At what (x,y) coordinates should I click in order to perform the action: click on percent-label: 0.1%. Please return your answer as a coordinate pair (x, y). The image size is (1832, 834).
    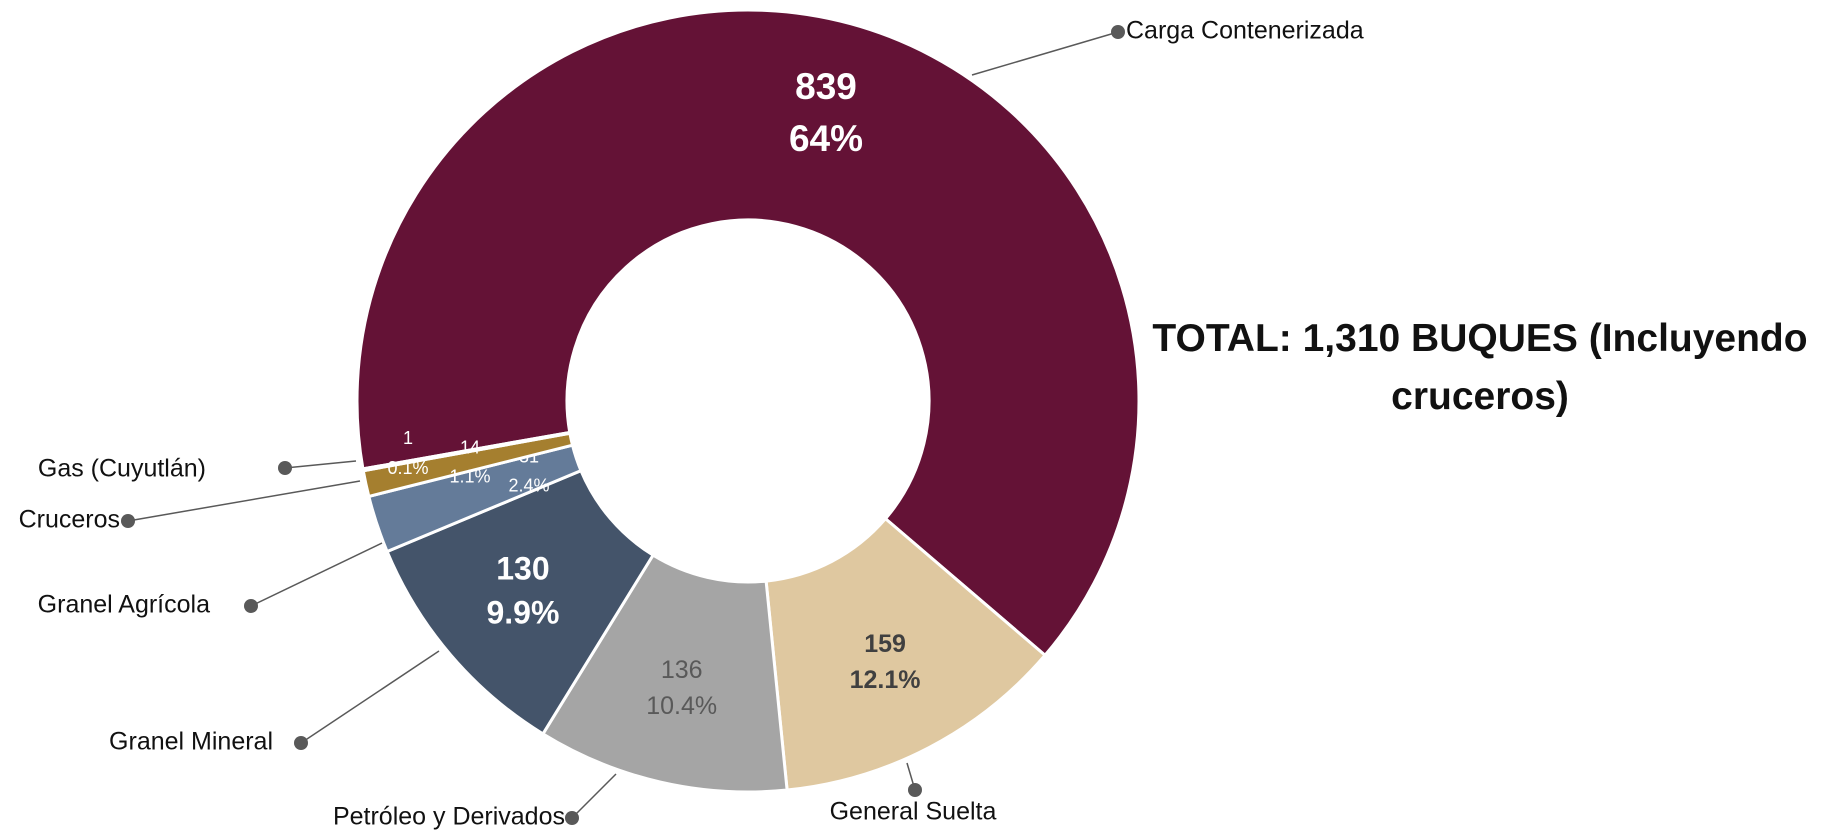
    Looking at the image, I should click on (407, 468).